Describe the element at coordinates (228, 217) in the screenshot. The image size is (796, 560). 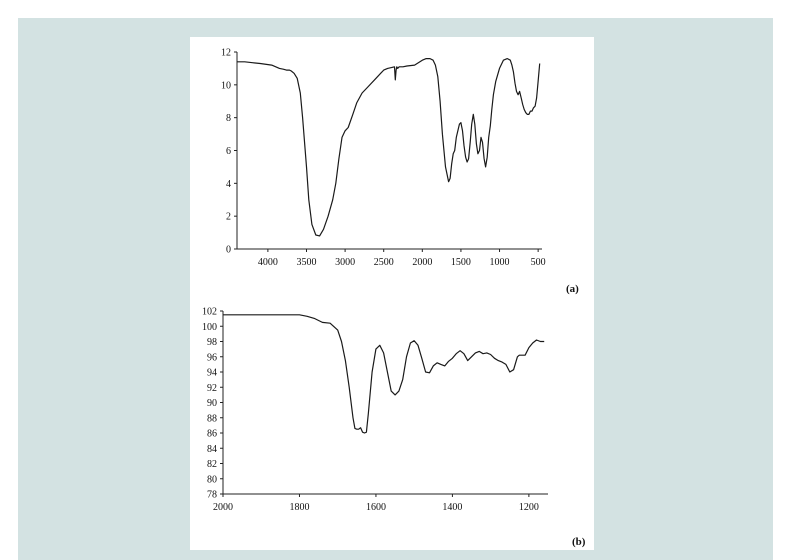
I see `panel-a-y-tick-label: 2` at that location.